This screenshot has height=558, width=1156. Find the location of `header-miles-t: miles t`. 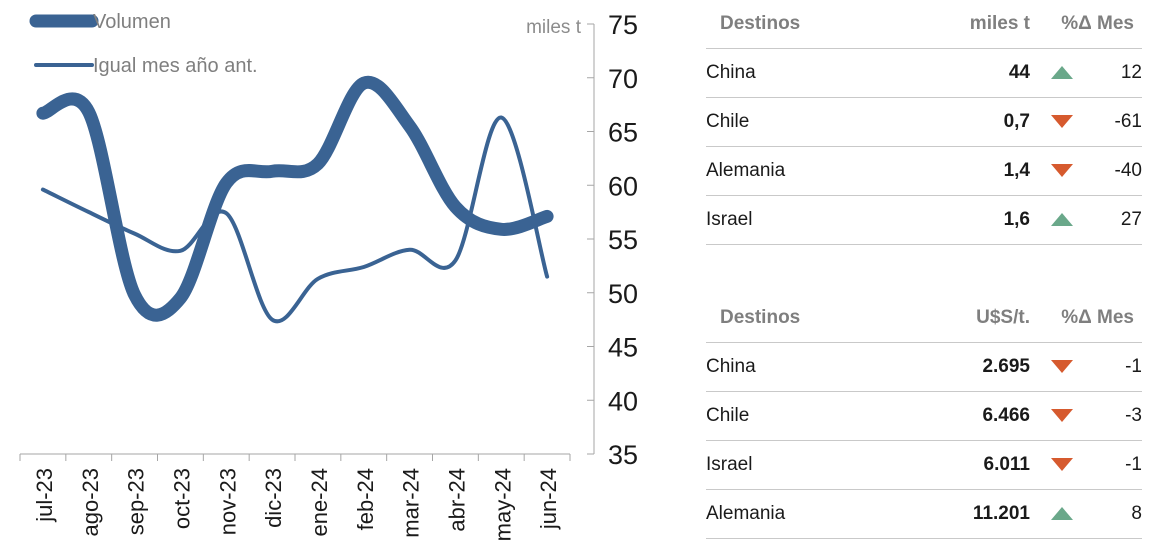

header-miles-t: miles t is located at coordinates (975, 24).